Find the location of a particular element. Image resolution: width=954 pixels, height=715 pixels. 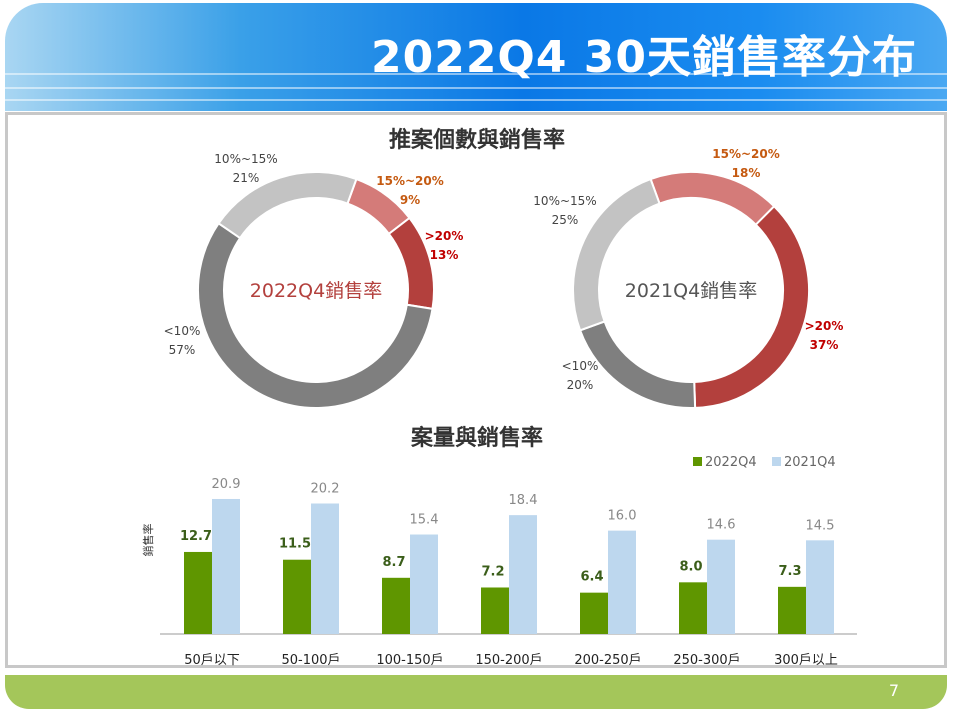

slice-value: 20% is located at coordinates (580, 385).